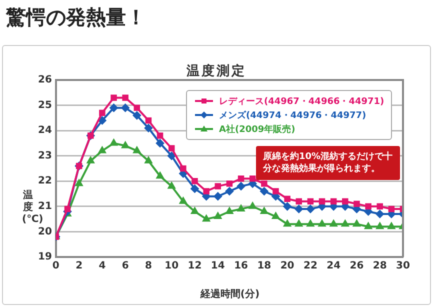  I want to click on x-tick-label: 12, so click(195, 266).